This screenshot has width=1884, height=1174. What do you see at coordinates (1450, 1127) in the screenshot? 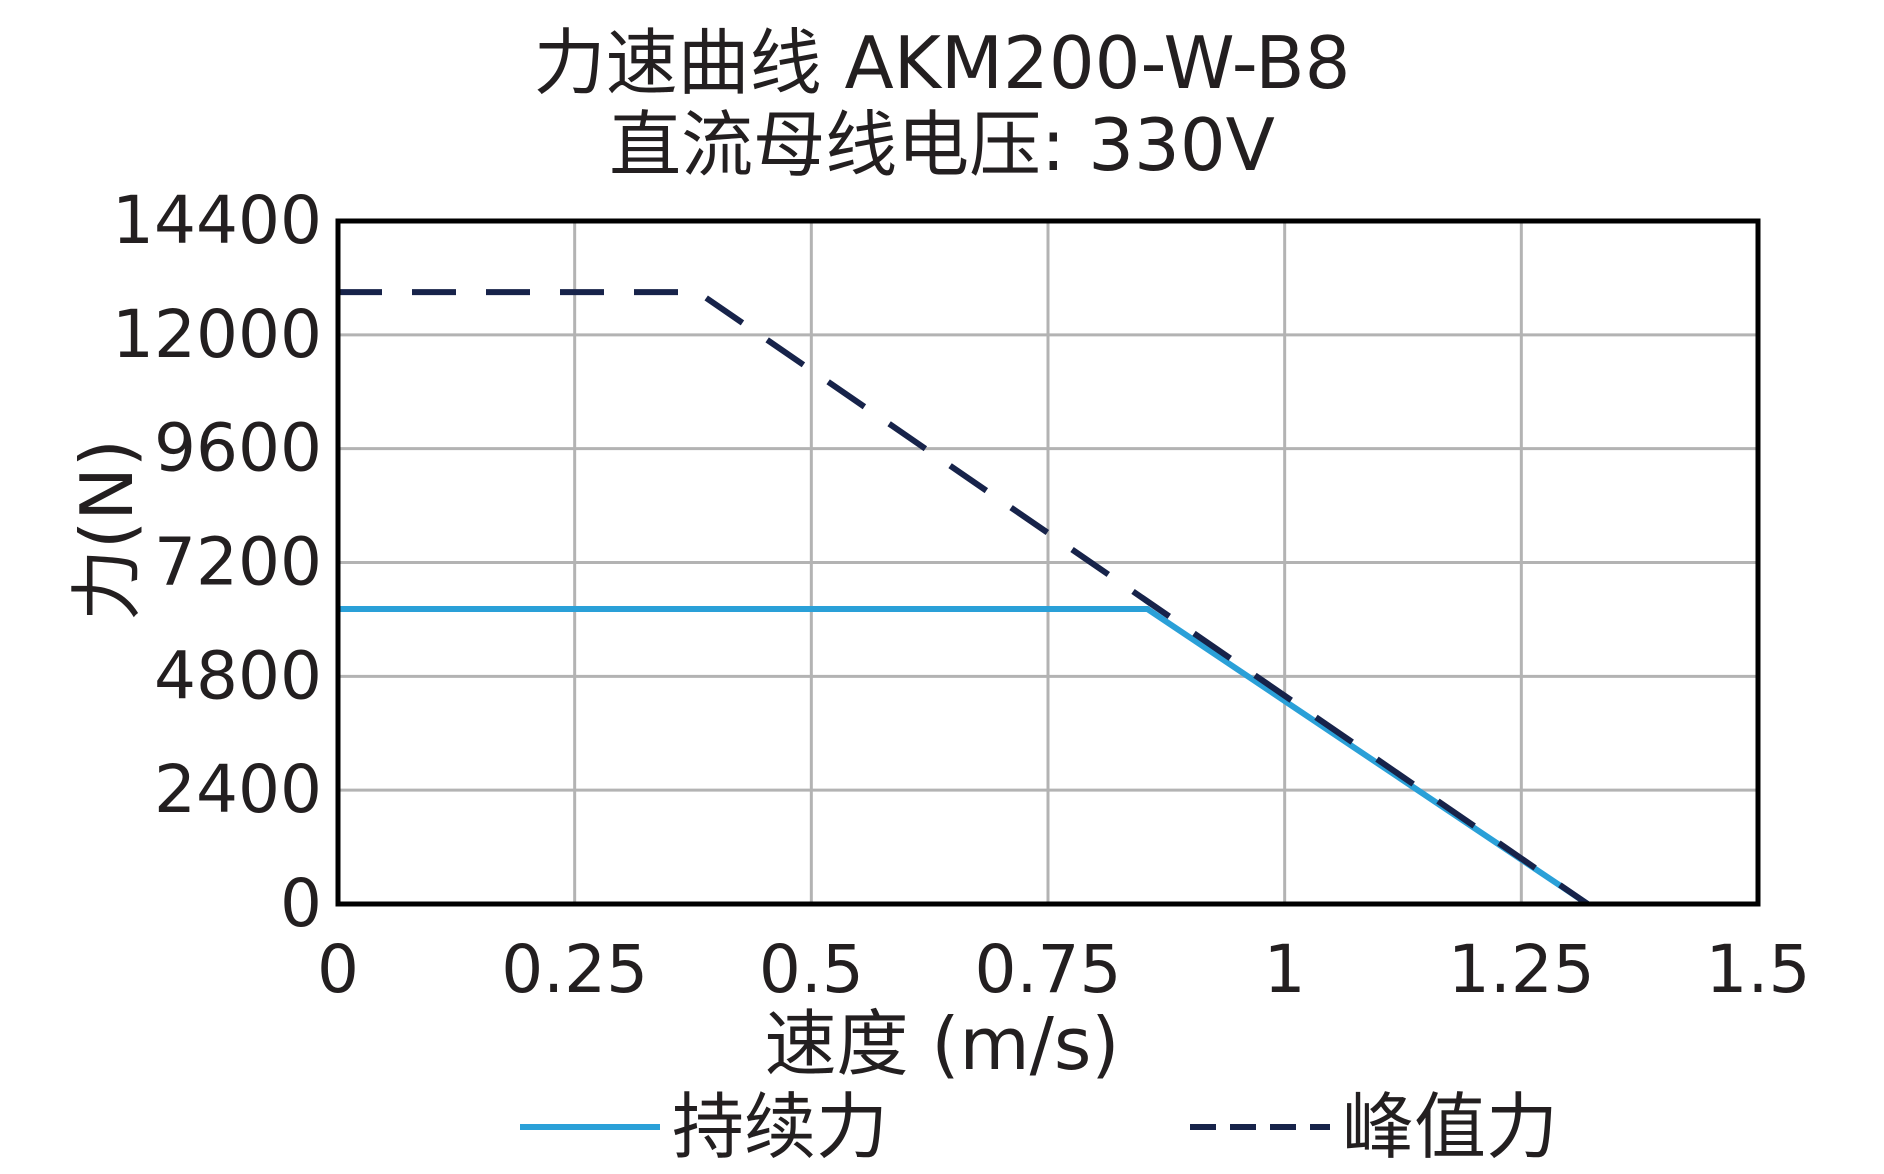
I see `legend-label-peak: 峰值力` at bounding box center [1450, 1127].